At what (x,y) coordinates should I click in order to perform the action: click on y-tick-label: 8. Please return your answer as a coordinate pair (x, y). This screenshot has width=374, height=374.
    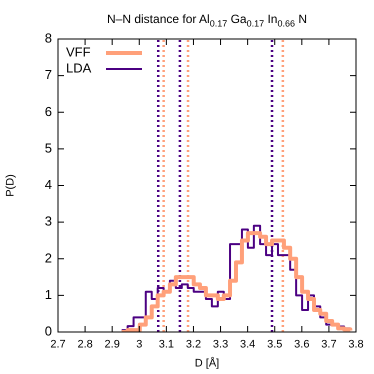
    Looking at the image, I should click on (48, 38).